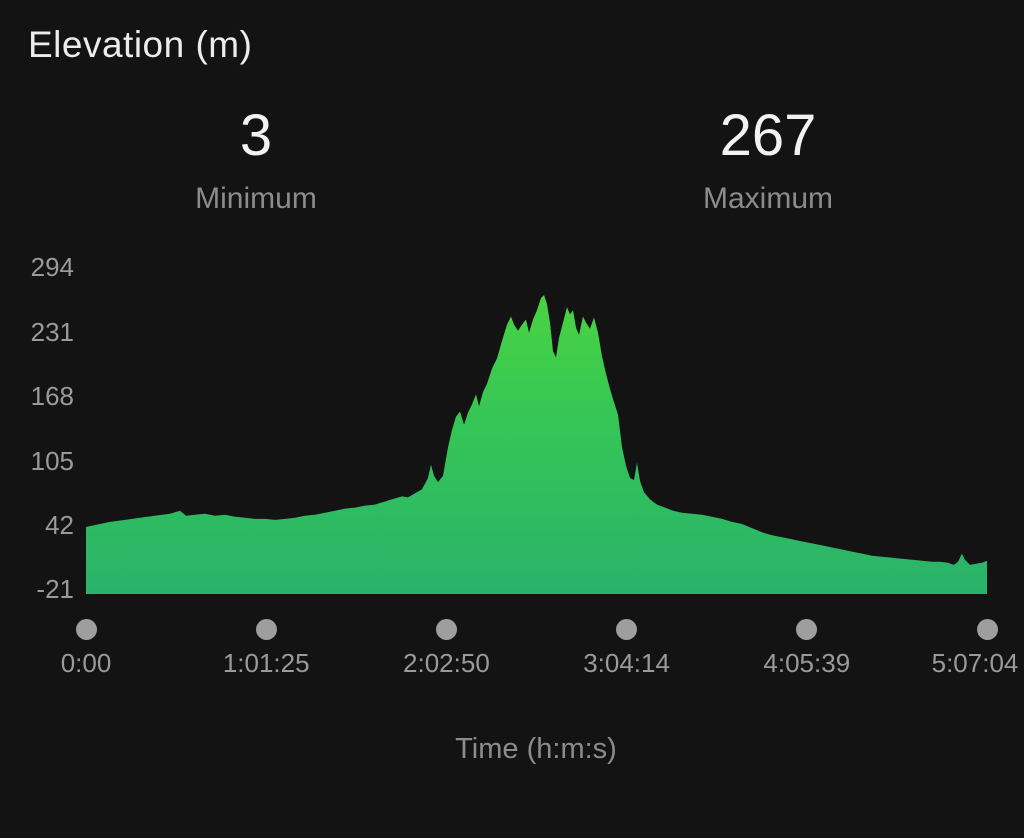 The image size is (1024, 838). I want to click on x-axis-title: Time (h:m:s), so click(536, 749).